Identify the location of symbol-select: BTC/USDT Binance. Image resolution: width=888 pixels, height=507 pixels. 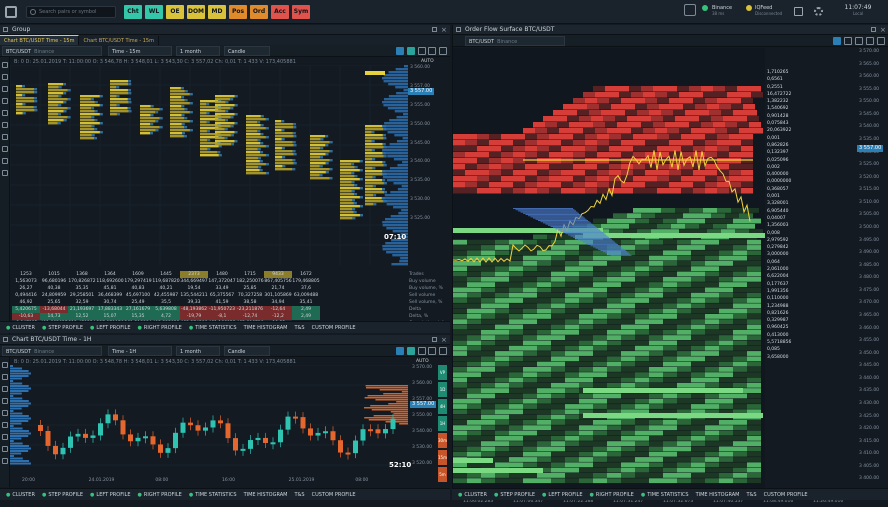
(52, 51).